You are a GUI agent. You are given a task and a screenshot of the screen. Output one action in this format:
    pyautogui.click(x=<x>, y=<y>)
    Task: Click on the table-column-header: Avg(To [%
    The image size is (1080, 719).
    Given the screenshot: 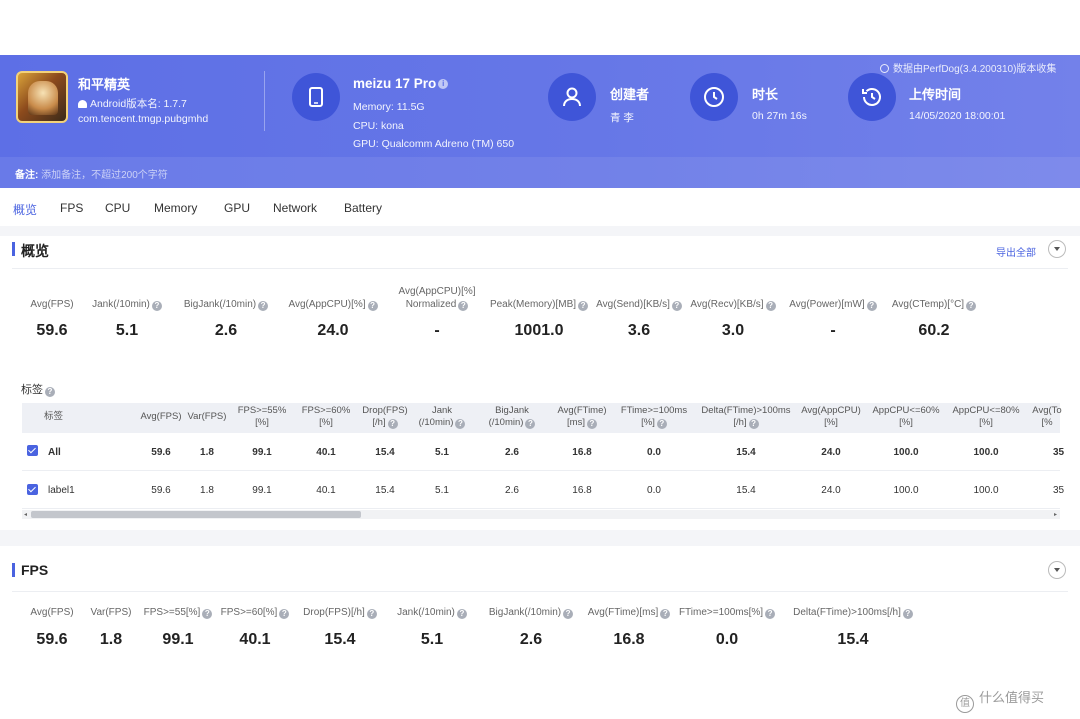 What is the action you would take?
    pyautogui.click(x=1047, y=416)
    